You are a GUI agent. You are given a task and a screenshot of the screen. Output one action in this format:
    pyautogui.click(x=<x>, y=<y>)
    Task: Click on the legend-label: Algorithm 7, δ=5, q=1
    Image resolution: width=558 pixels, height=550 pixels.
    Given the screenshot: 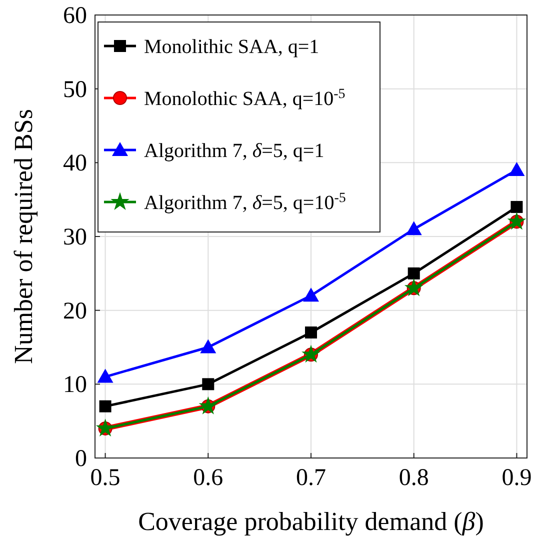 What is the action you would take?
    pyautogui.click(x=234, y=151)
    